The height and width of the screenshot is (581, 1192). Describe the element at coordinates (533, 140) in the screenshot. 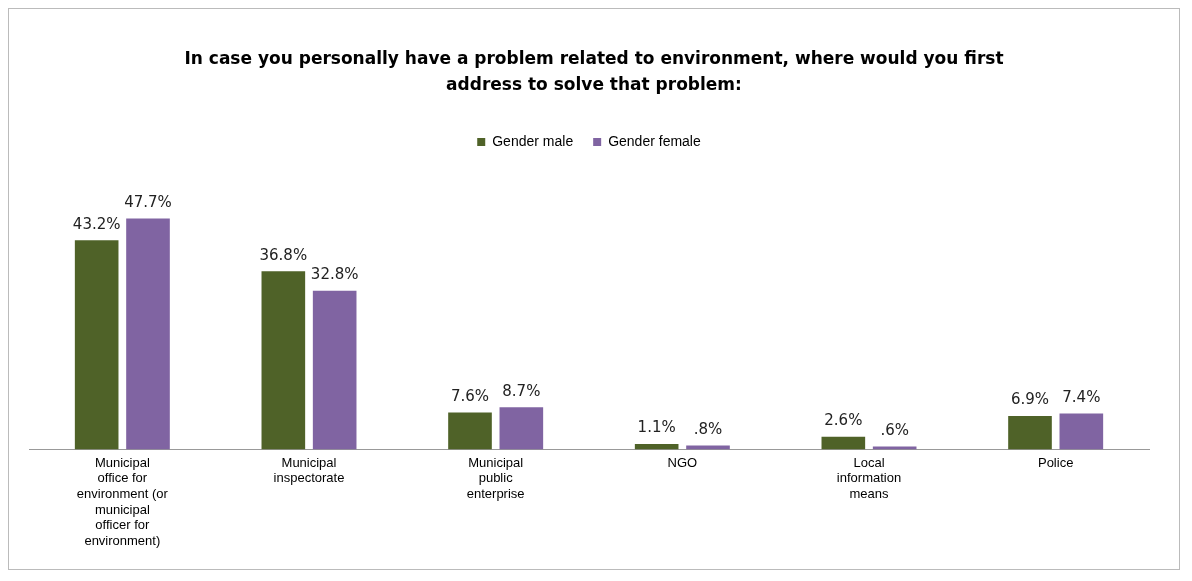

I see `legend-label: Gender male` at that location.